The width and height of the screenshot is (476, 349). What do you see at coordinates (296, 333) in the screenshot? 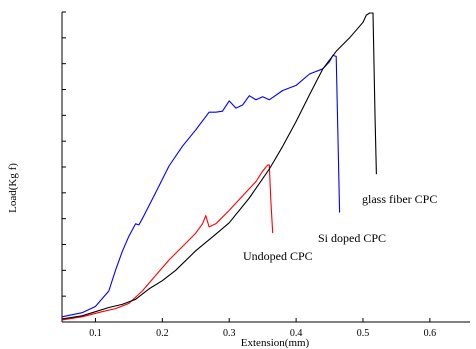
I see `x-tick-label: 0.4` at bounding box center [296, 333].